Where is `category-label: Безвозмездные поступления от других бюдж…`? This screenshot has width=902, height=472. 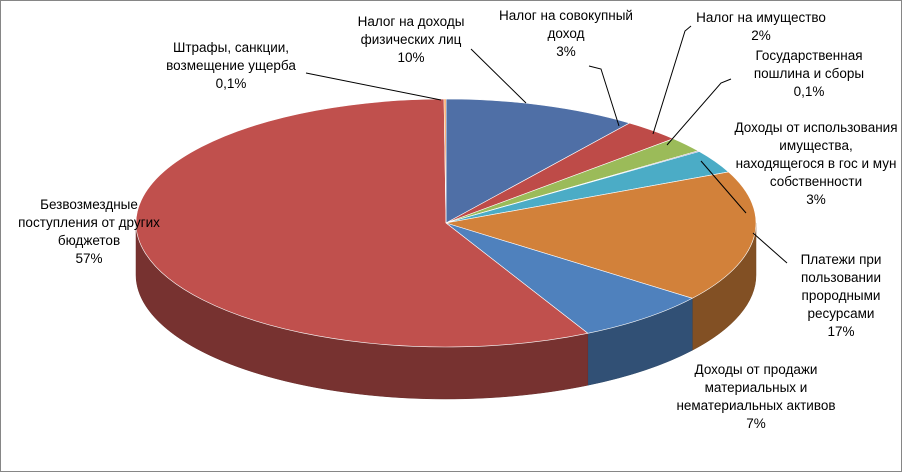 category-label: Безвозмездные поступления от других бюдж… is located at coordinates (89, 222).